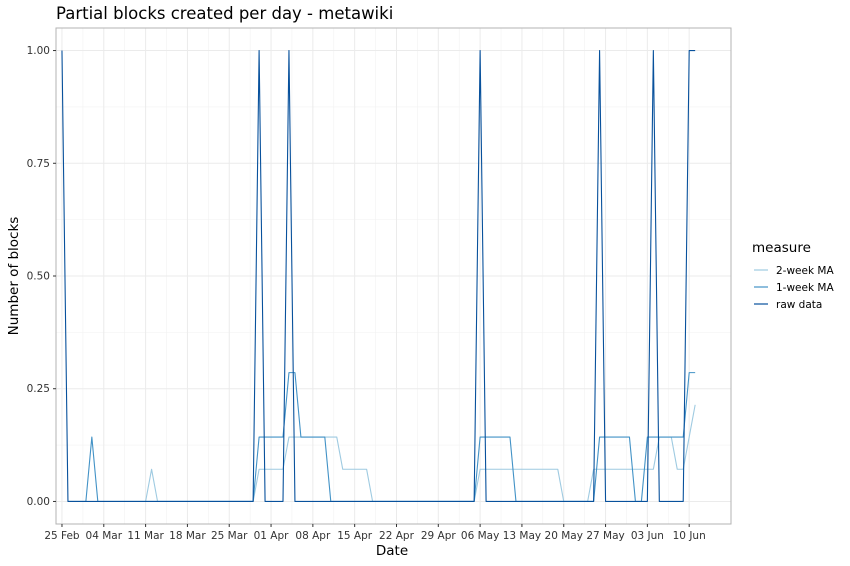 The image size is (850, 566). Describe the element at coordinates (38, 277) in the screenshot. I see `y-tick-label: 0.50` at that location.